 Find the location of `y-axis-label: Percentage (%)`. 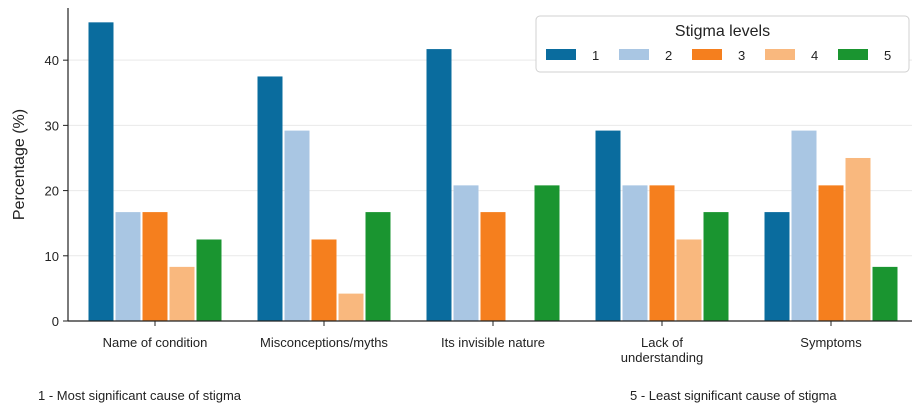

y-axis-label: Percentage (%) is located at coordinates (19, 164).